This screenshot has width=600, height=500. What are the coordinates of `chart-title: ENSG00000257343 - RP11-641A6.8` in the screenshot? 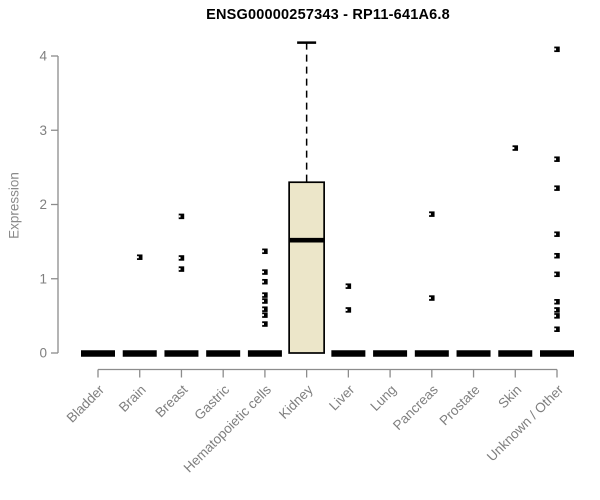 It's located at (328, 15).